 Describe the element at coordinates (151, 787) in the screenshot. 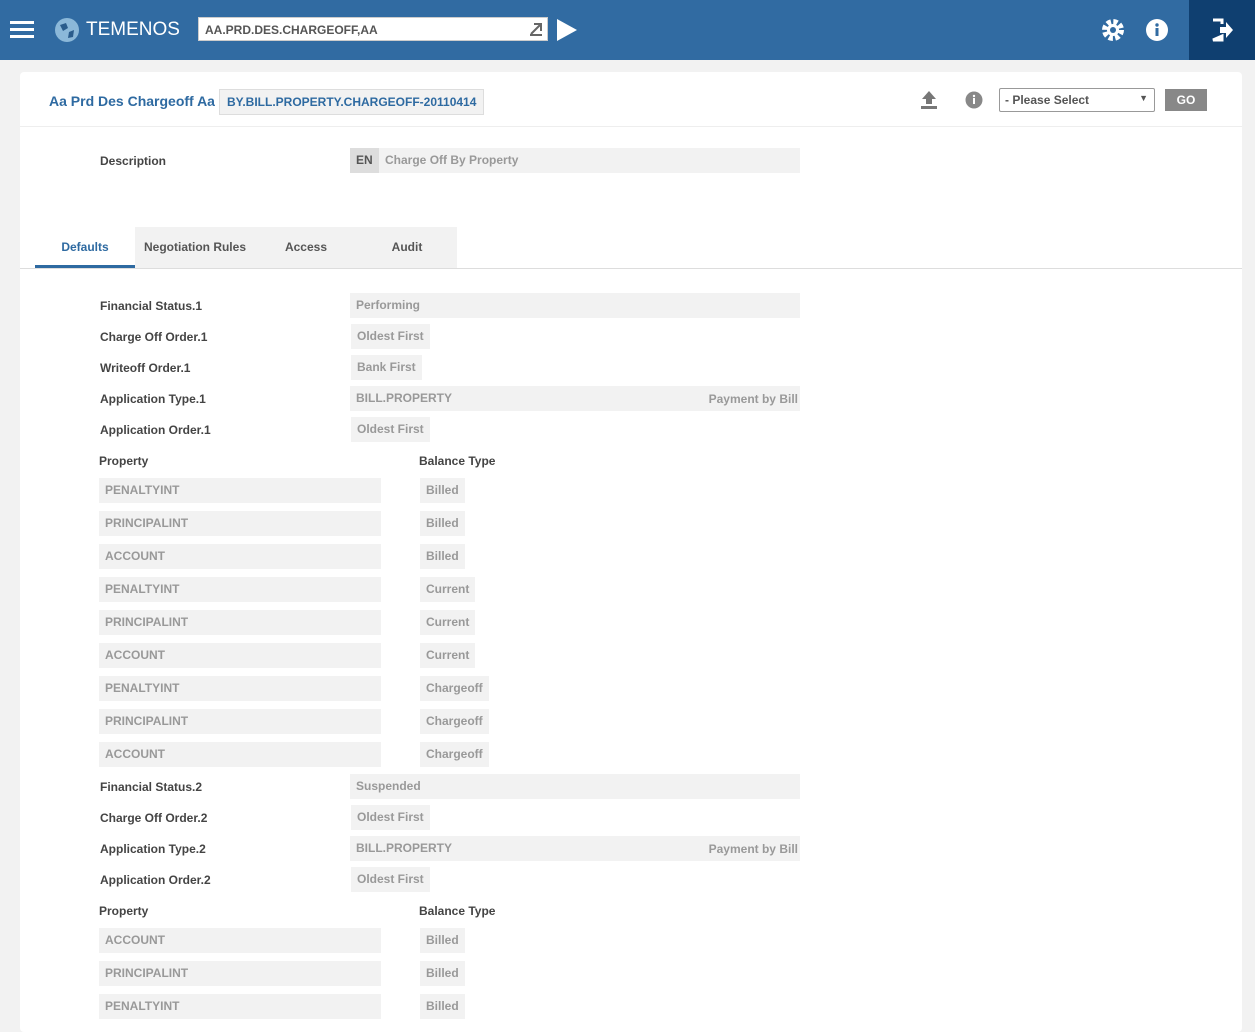

I see `field-label: Financial Status.2` at that location.